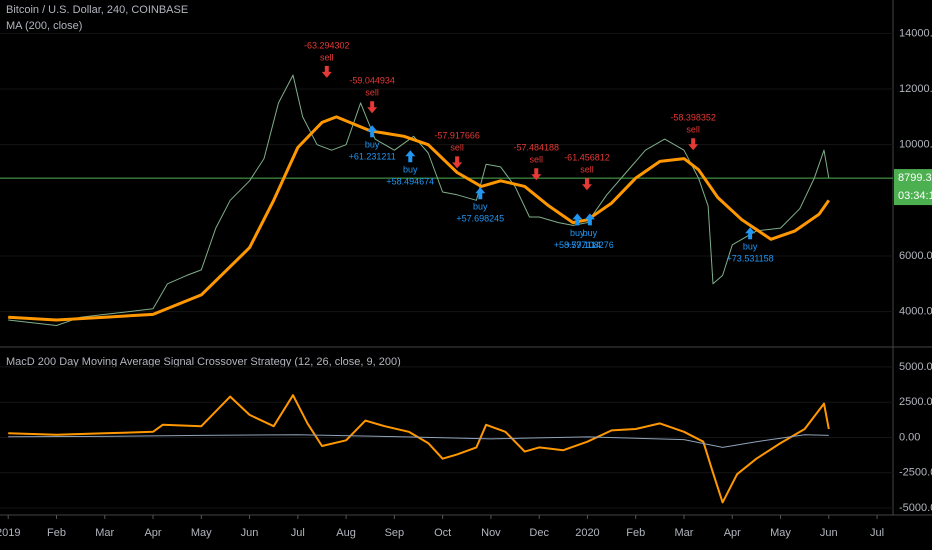 This screenshot has width=932, height=550. I want to click on signal-value: -59.044934, so click(372, 81).